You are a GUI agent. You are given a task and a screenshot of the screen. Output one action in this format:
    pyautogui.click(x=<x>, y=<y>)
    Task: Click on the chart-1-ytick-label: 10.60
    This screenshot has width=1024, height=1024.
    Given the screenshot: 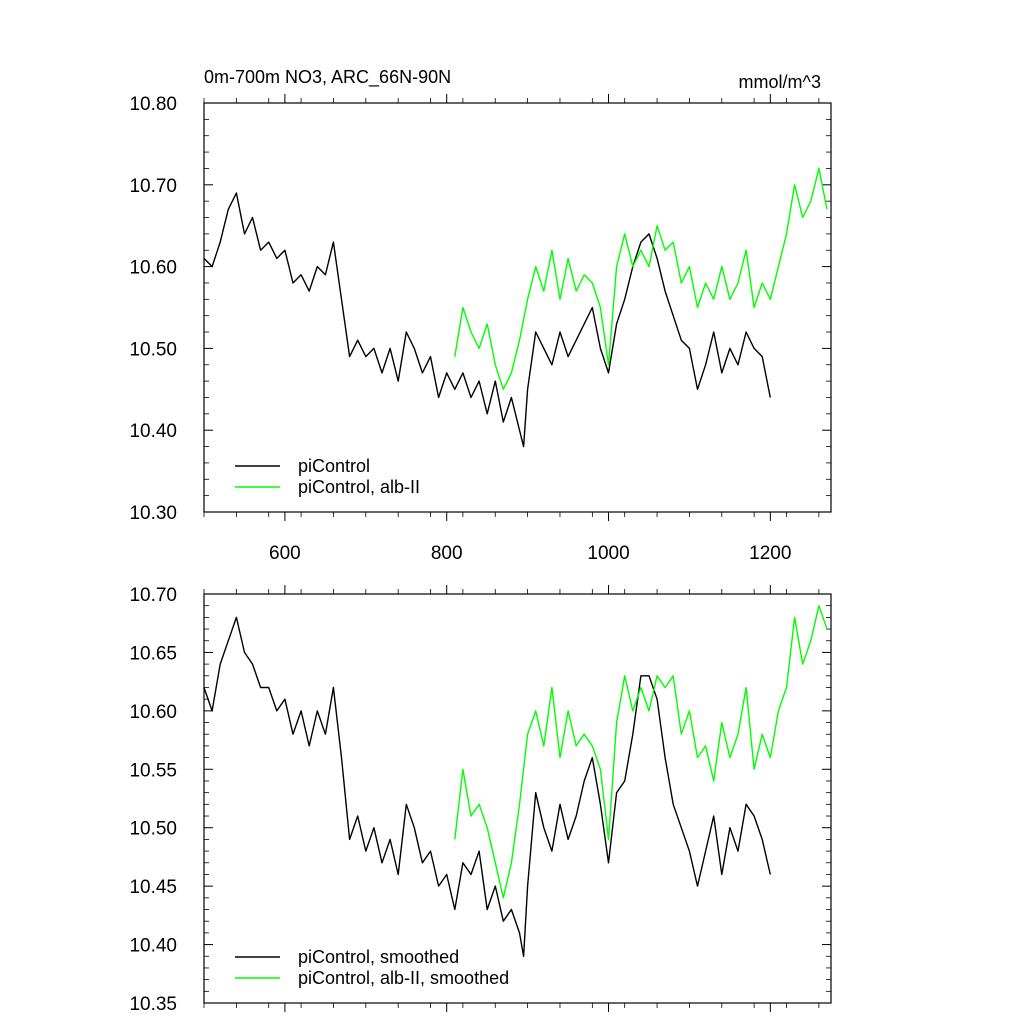 What is the action you would take?
    pyautogui.click(x=153, y=712)
    